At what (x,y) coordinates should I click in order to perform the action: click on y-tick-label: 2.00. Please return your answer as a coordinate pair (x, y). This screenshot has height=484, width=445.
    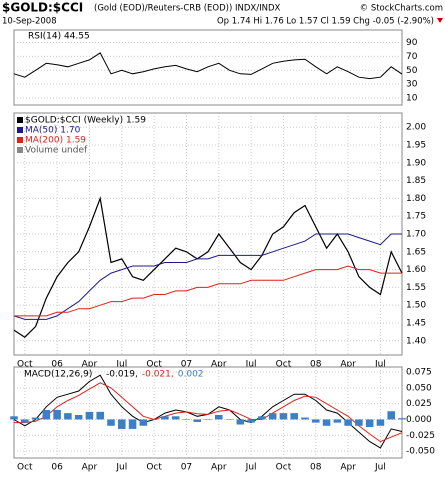
    Looking at the image, I should click on (416, 128).